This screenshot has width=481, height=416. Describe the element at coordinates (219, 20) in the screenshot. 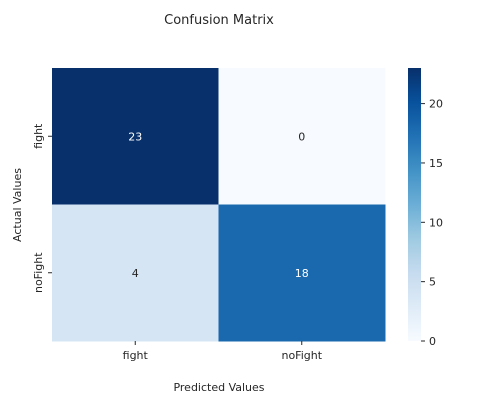

I see `chart-title: Confusion Matrix` at that location.